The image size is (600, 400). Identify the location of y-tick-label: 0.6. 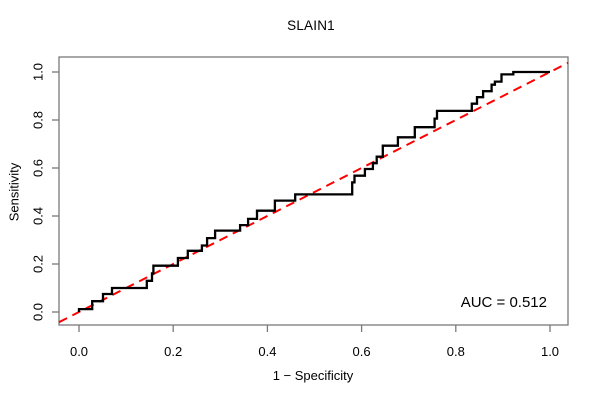
(38, 168).